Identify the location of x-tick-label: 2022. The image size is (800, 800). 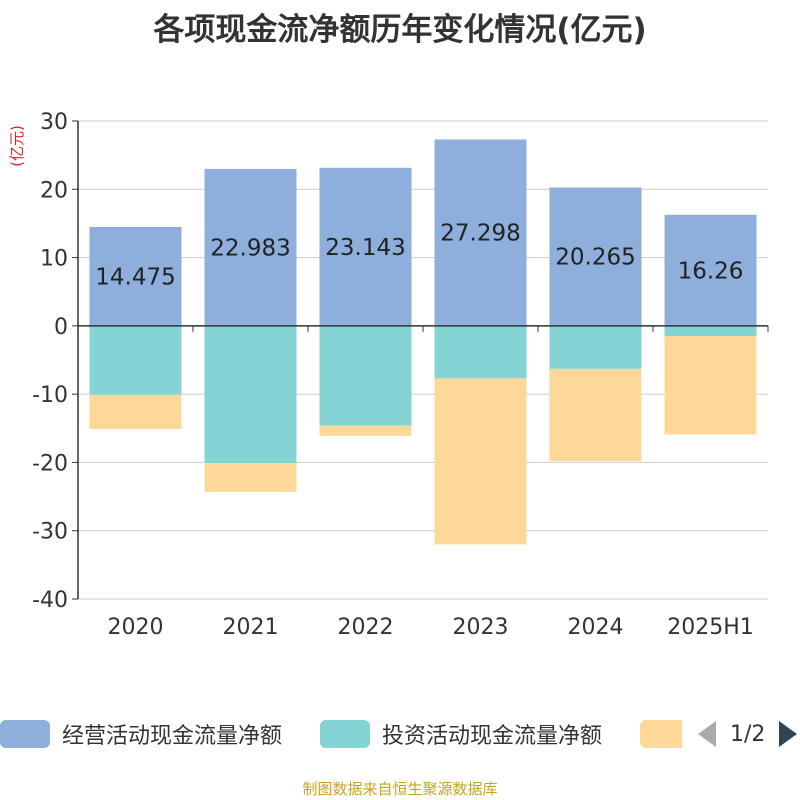
(366, 627).